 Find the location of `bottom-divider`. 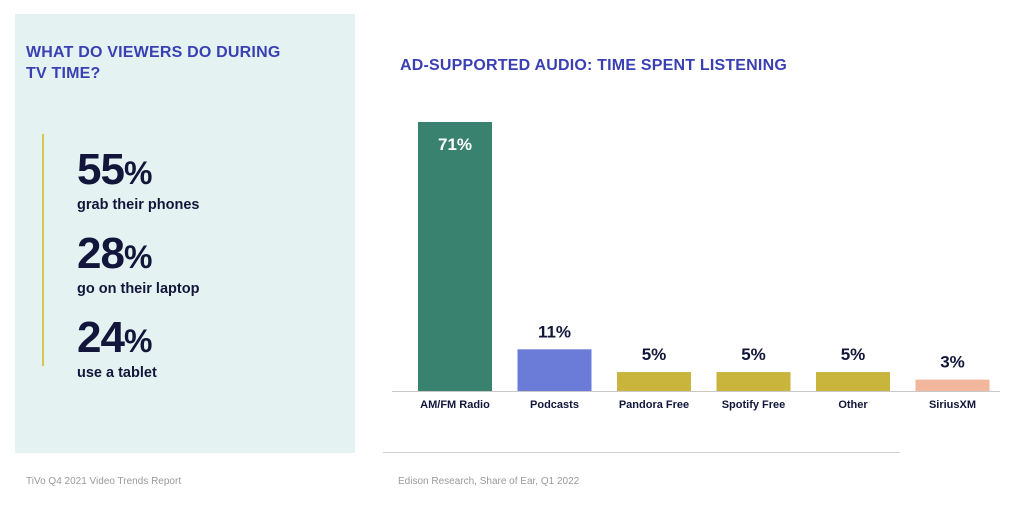

bottom-divider is located at coordinates (641, 452).